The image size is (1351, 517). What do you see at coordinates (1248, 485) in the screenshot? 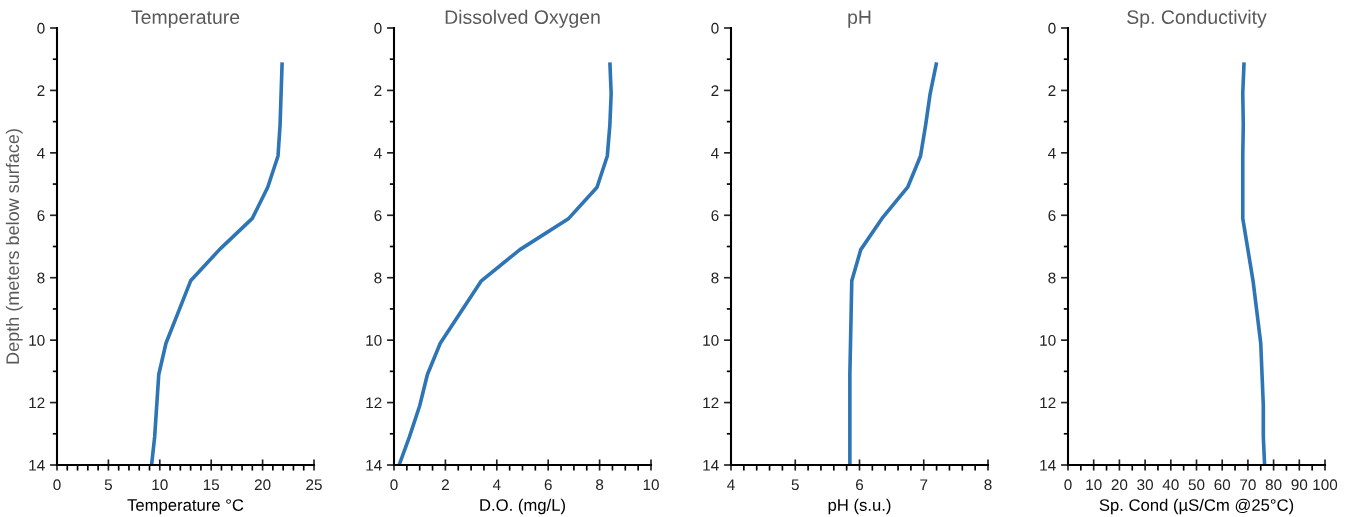
I see `x-tick-label: 70` at bounding box center [1248, 485].